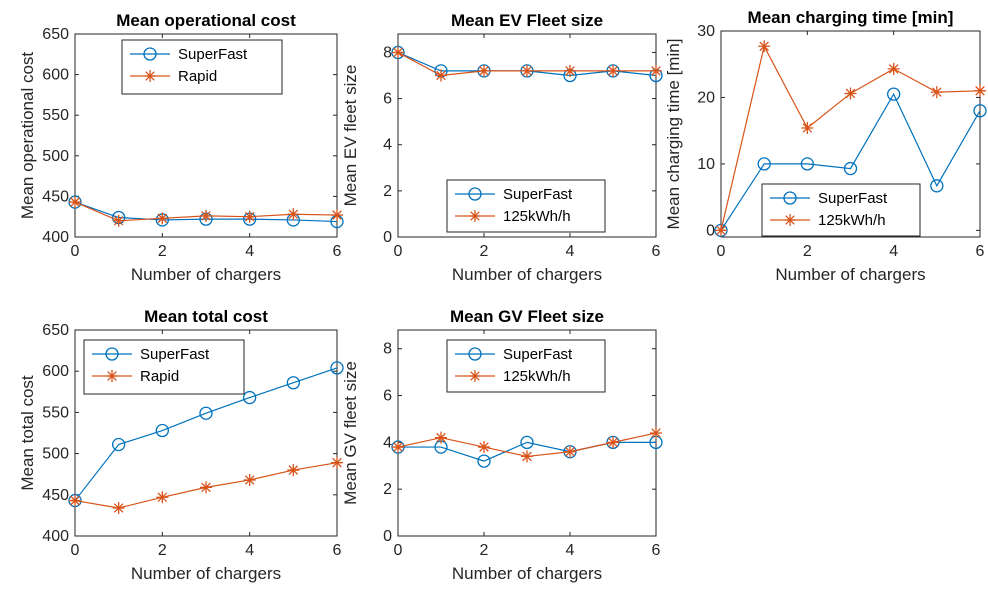  I want to click on y-tick-label: 20, so click(706, 97).